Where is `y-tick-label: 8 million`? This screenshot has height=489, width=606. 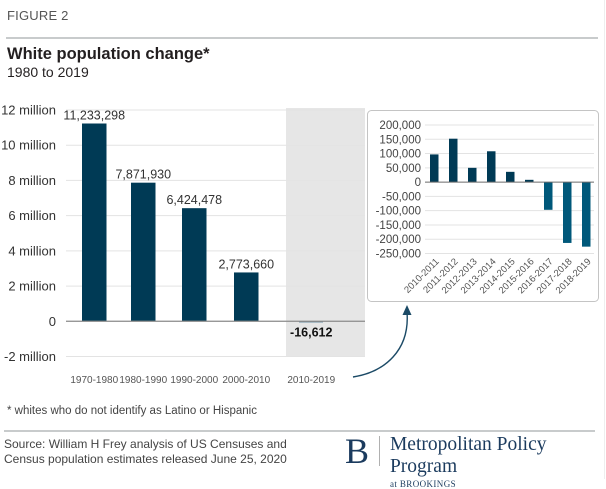 y-tick-label: 8 million is located at coordinates (32, 180).